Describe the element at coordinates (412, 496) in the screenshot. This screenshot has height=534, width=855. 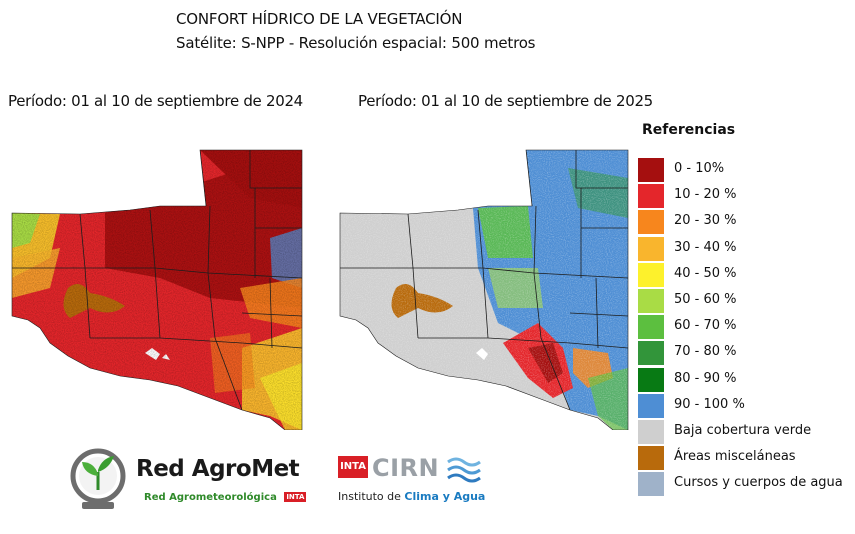
I see `cirn-subtitle: Instituto de Clima y Agua` at that location.